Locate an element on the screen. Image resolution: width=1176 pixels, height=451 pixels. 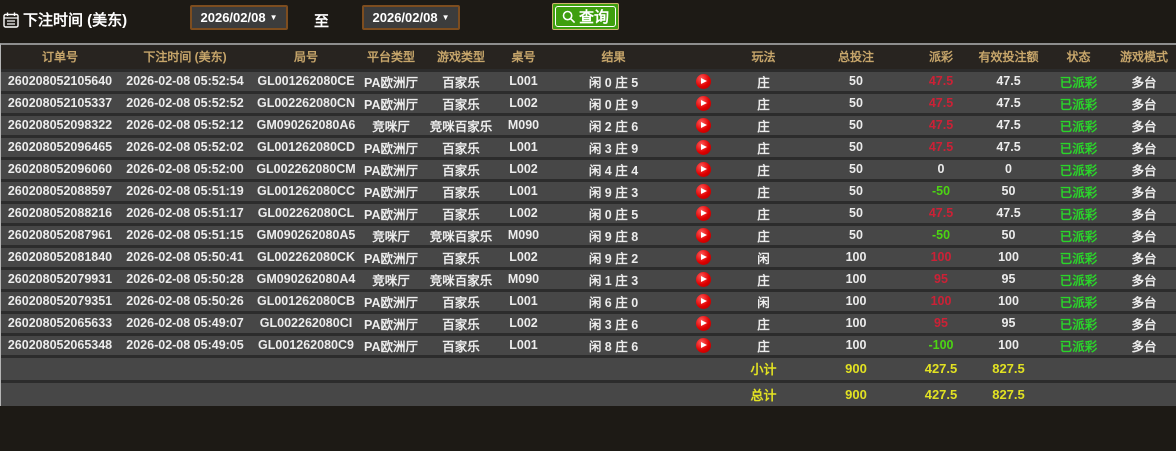
chevron-down-icon: ▼ is located at coordinates (445, 17).